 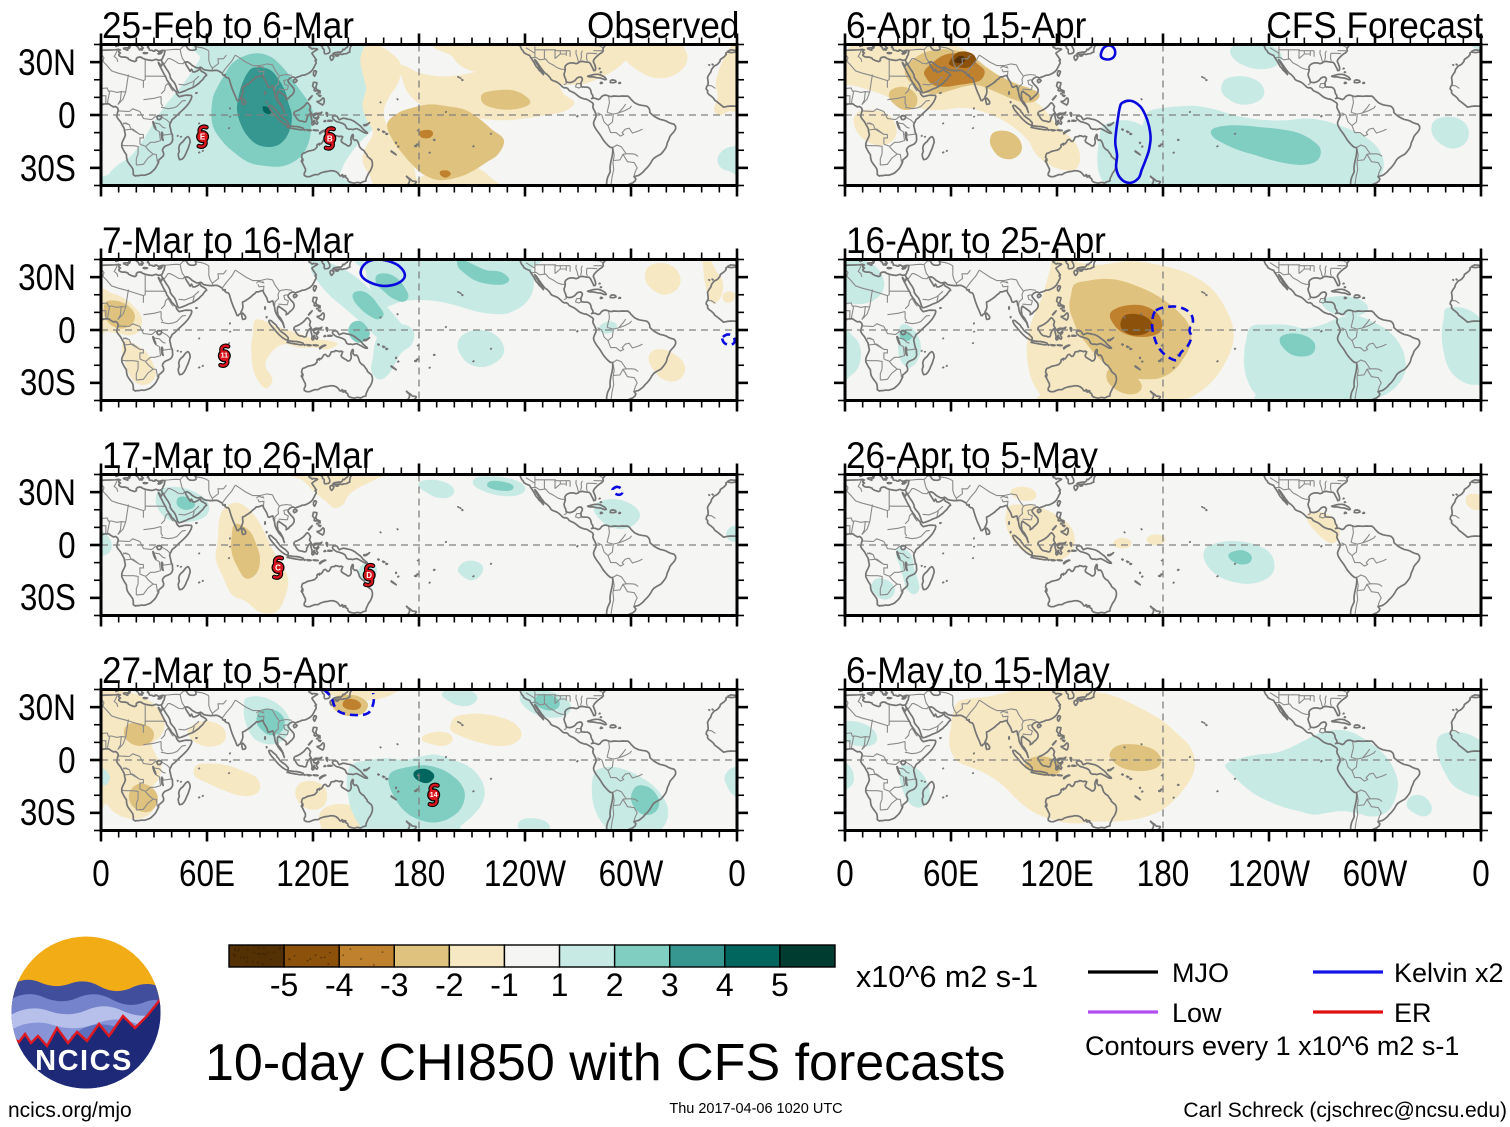 I want to click on svg-text: 14, so click(x=434, y=794).